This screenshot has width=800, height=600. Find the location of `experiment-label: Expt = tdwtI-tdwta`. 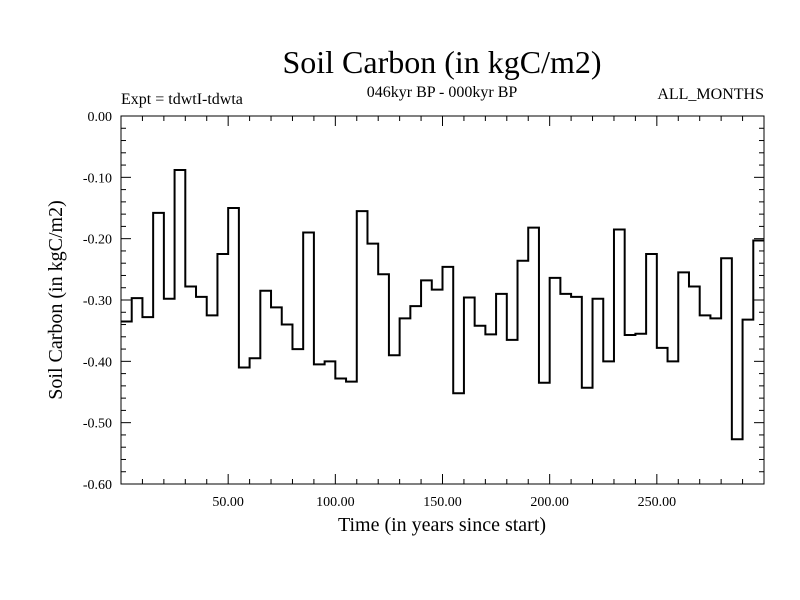

experiment-label: Expt = tdwtI-tdwta is located at coordinates (182, 99).